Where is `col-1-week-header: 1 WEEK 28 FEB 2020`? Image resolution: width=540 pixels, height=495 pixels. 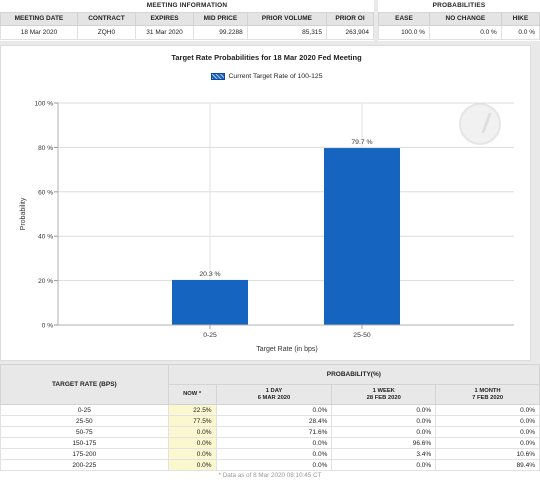
col-1-week-header: 1 WEEK 28 FEB 2020 is located at coordinates (384, 394).